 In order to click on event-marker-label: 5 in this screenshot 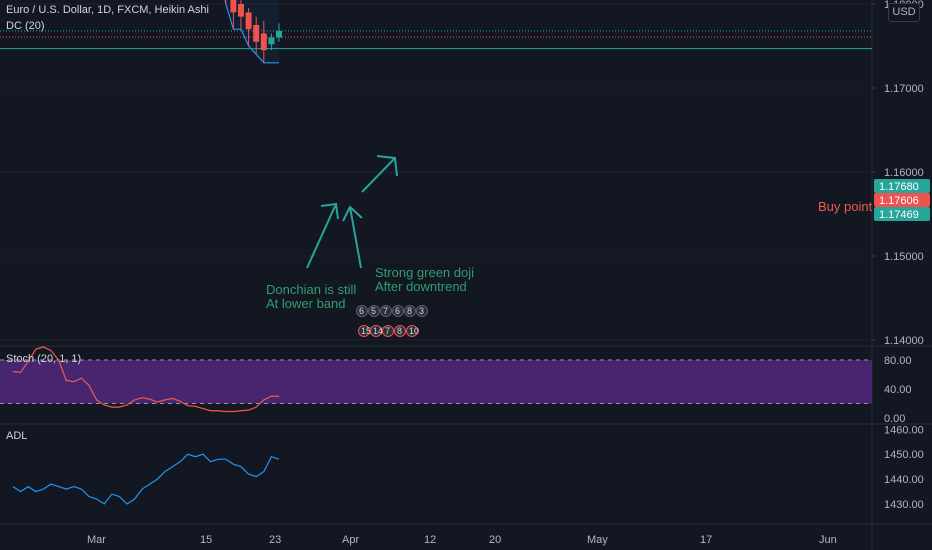, I will do `click(373, 311)`.